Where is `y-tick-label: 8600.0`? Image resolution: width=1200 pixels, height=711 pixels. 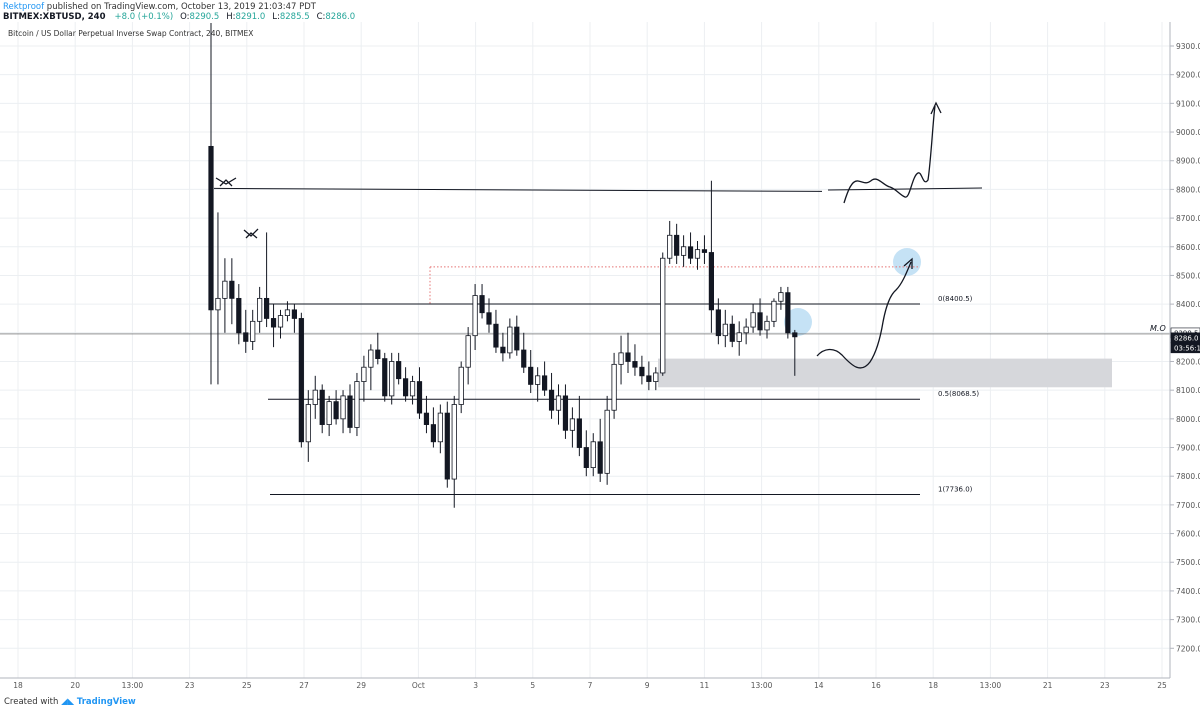 y-tick-label: 8600.0 is located at coordinates (1188, 247).